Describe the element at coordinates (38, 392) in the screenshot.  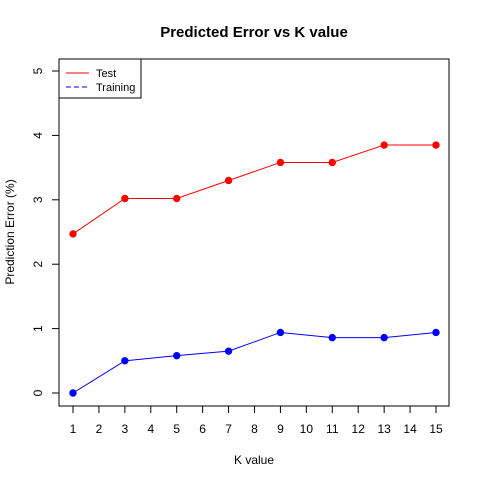
I see `y-tick-label: 0` at that location.